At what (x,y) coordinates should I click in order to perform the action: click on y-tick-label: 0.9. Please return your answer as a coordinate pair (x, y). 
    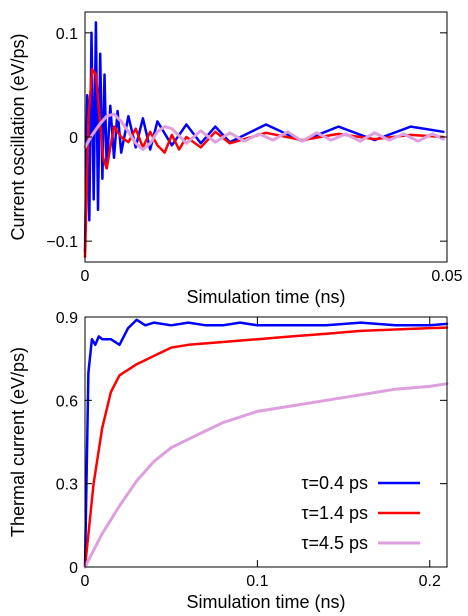
    Looking at the image, I should click on (67, 318).